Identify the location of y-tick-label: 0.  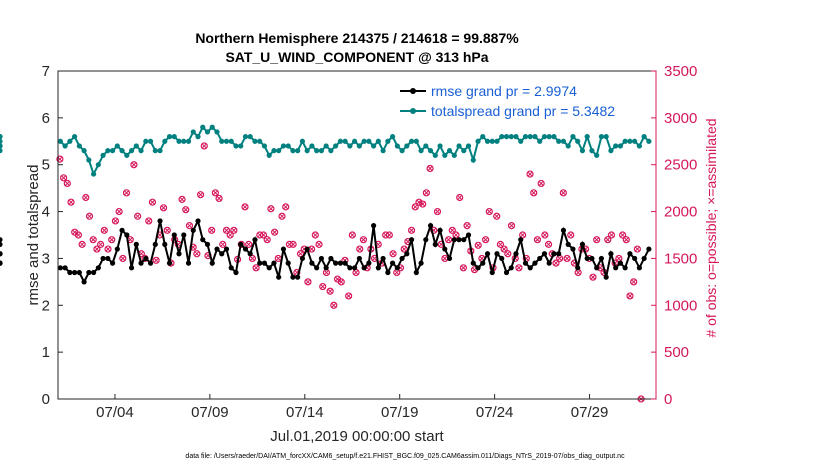
(46, 399).